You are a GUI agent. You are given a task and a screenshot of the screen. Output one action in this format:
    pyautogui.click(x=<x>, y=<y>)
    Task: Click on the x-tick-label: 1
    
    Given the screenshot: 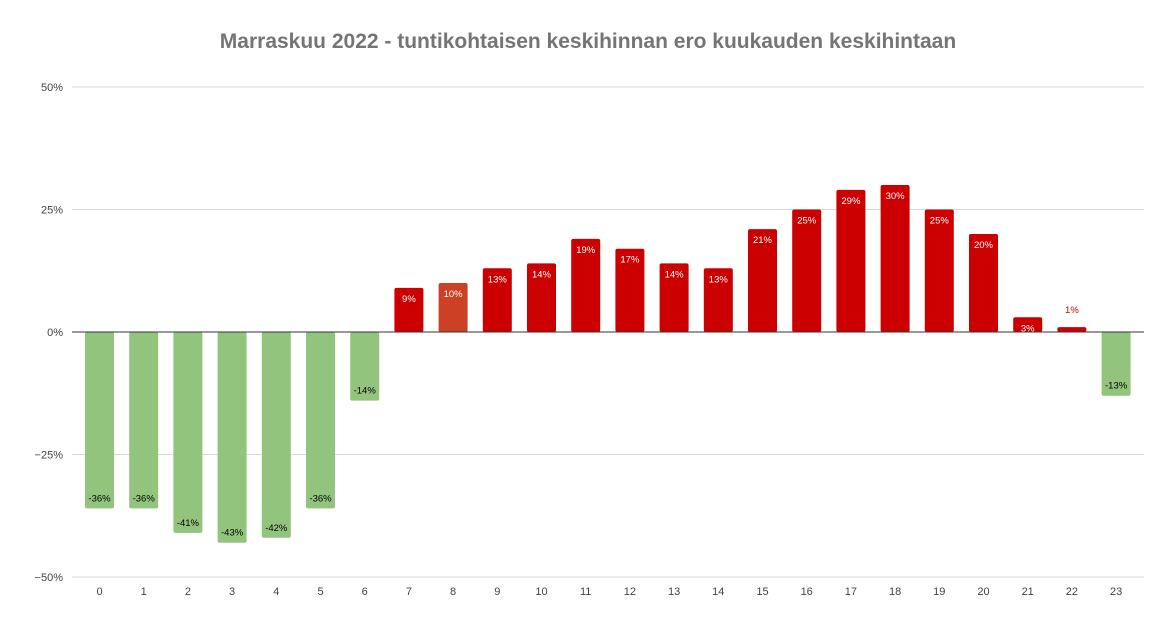 What is the action you would take?
    pyautogui.click(x=144, y=592)
    